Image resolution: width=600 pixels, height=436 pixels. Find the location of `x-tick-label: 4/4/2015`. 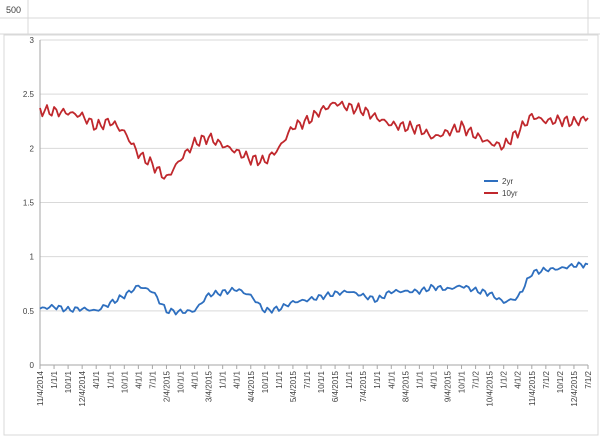

x-tick-label: 4/4/2015 is located at coordinates (251, 386).